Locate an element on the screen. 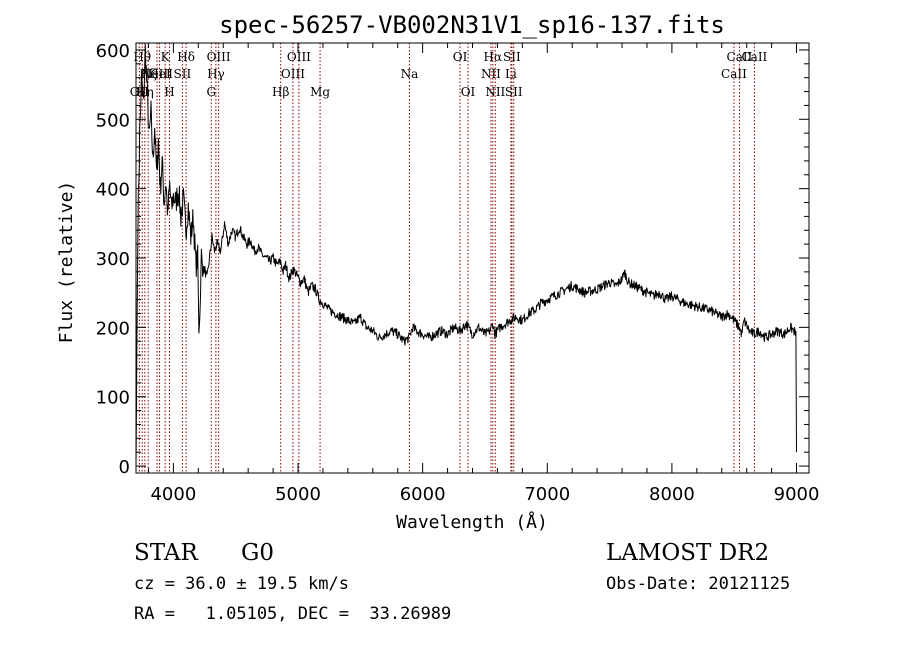  spectral-line-label: Hβ is located at coordinates (280, 92).